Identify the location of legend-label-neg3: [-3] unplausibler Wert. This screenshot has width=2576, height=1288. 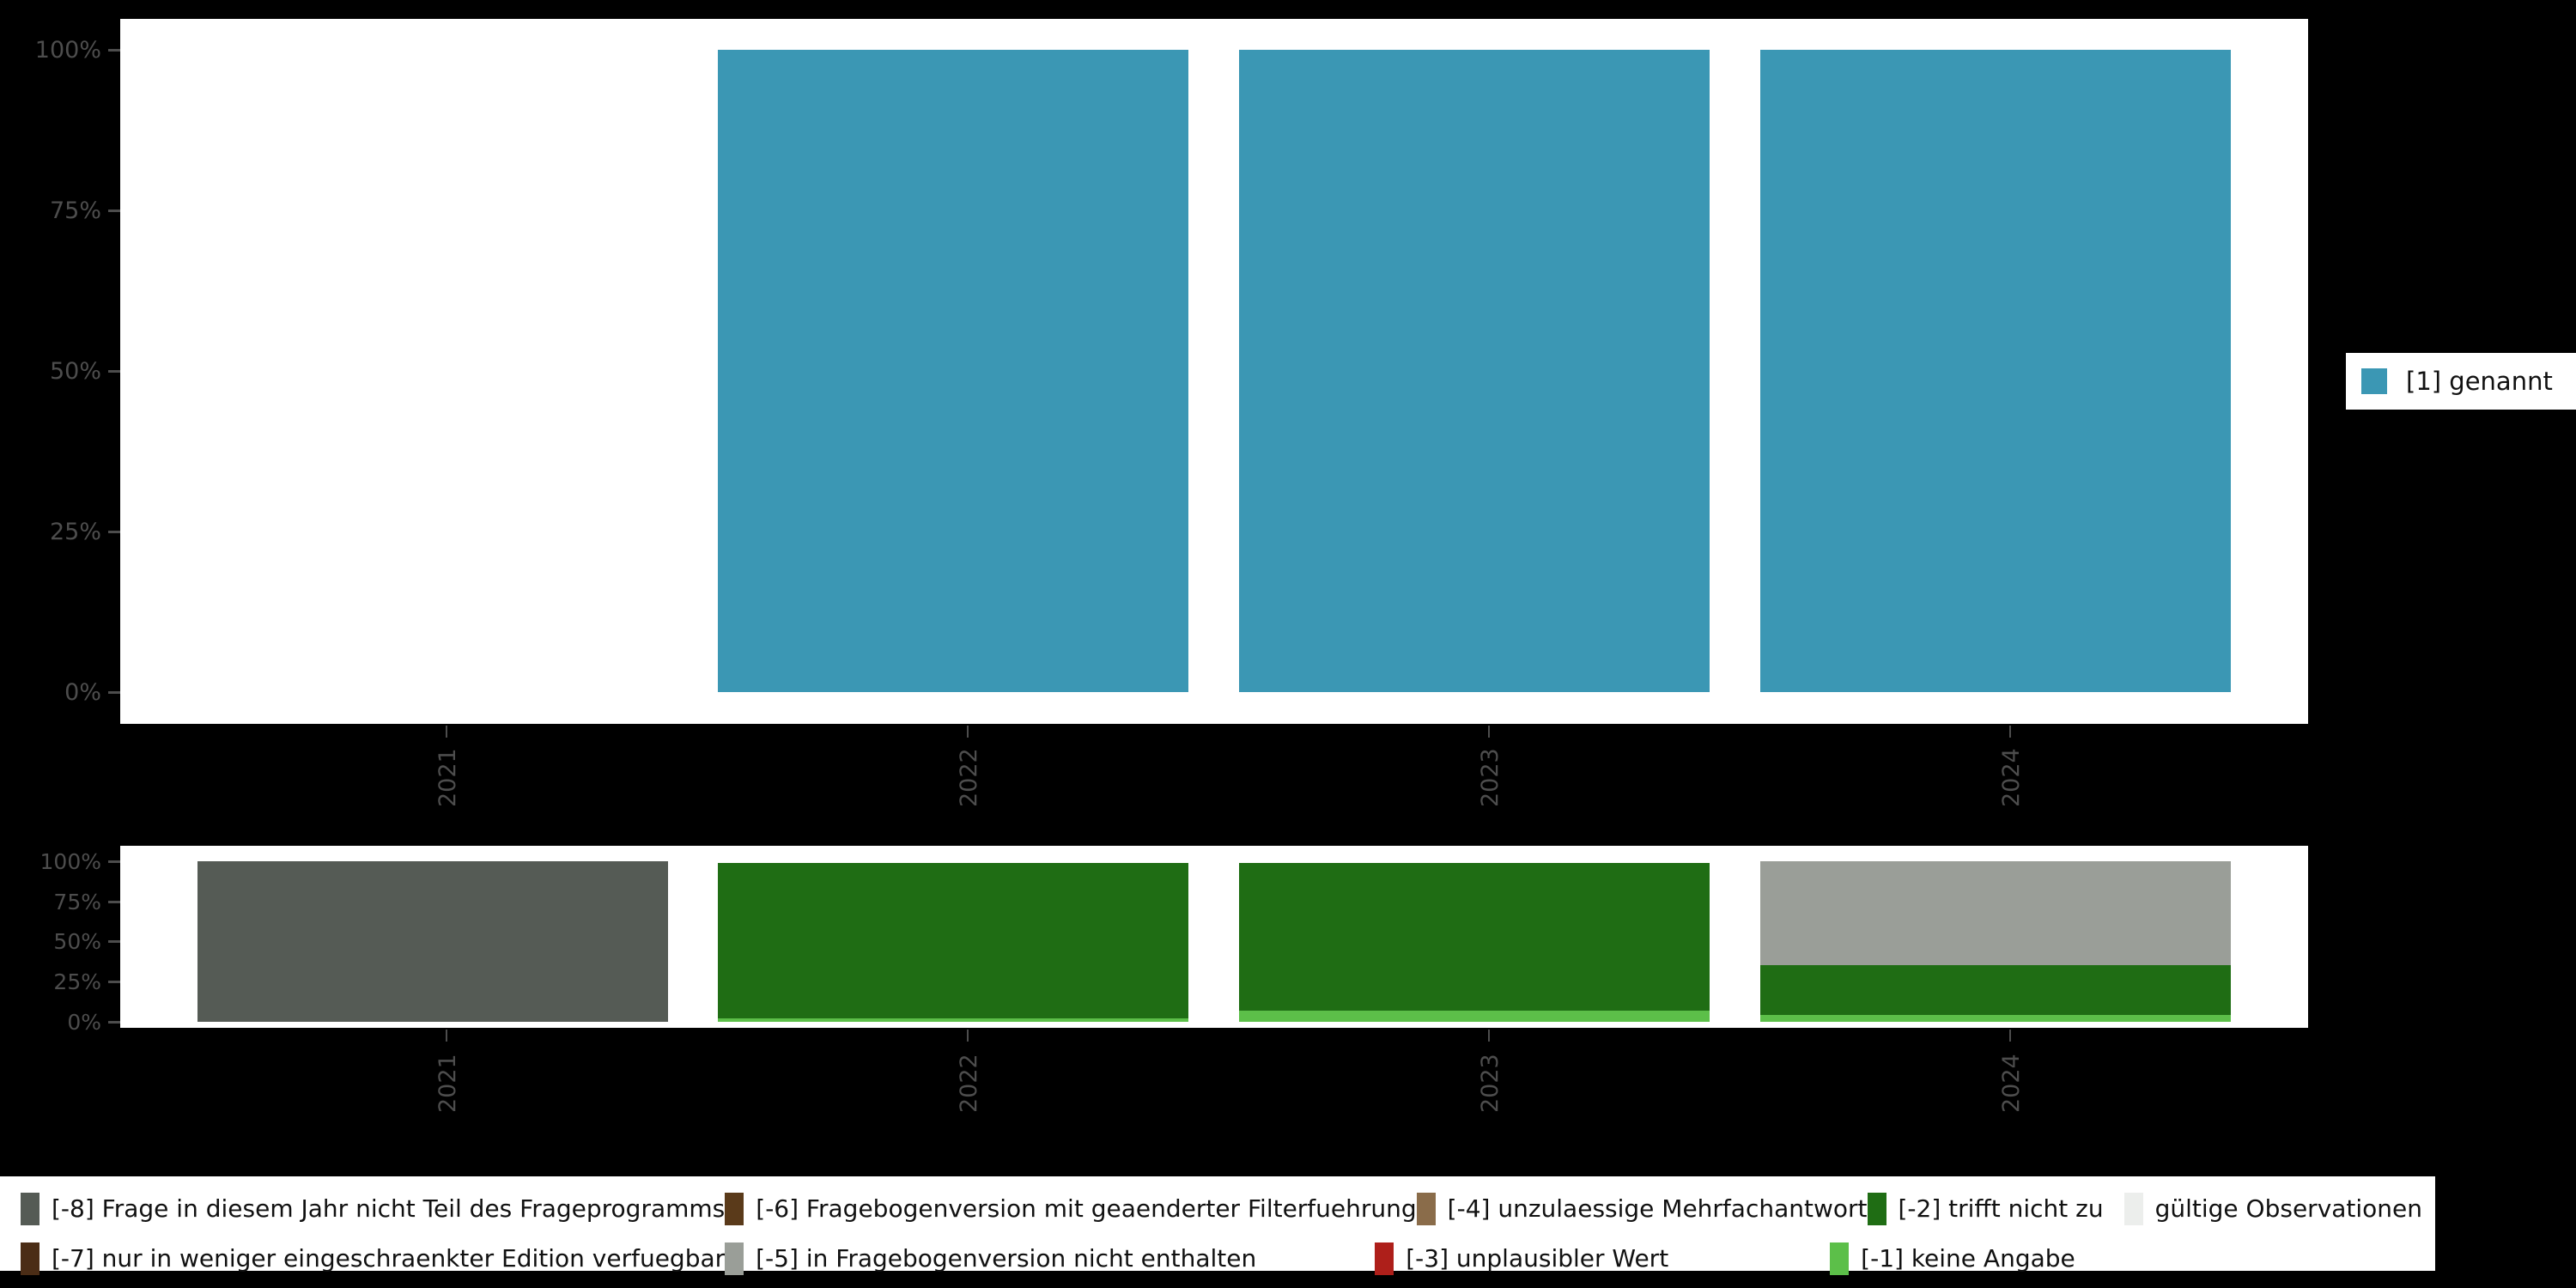
(1537, 1258).